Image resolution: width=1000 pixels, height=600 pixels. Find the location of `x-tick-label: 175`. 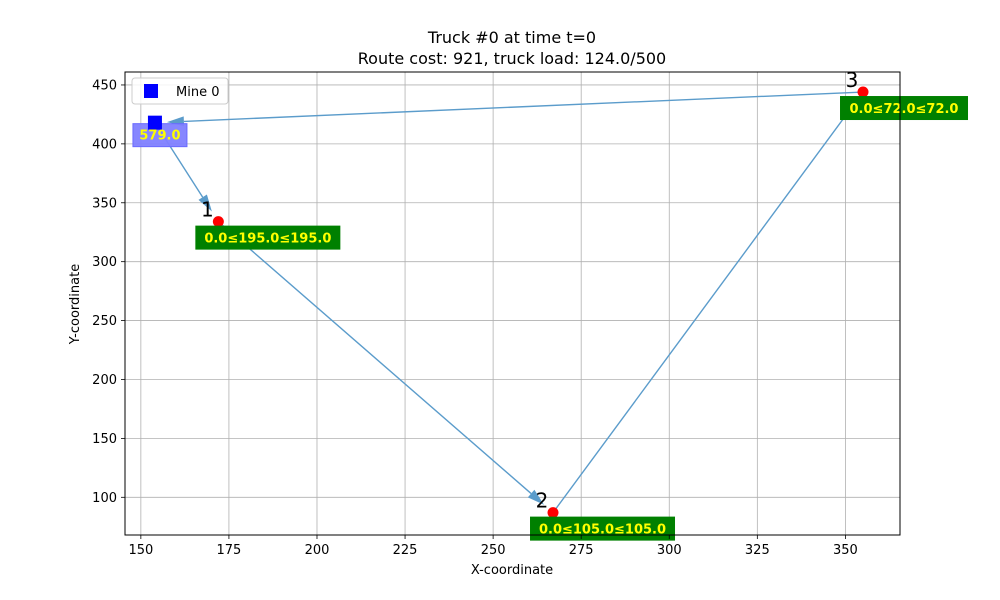

x-tick-label: 175 is located at coordinates (229, 550).